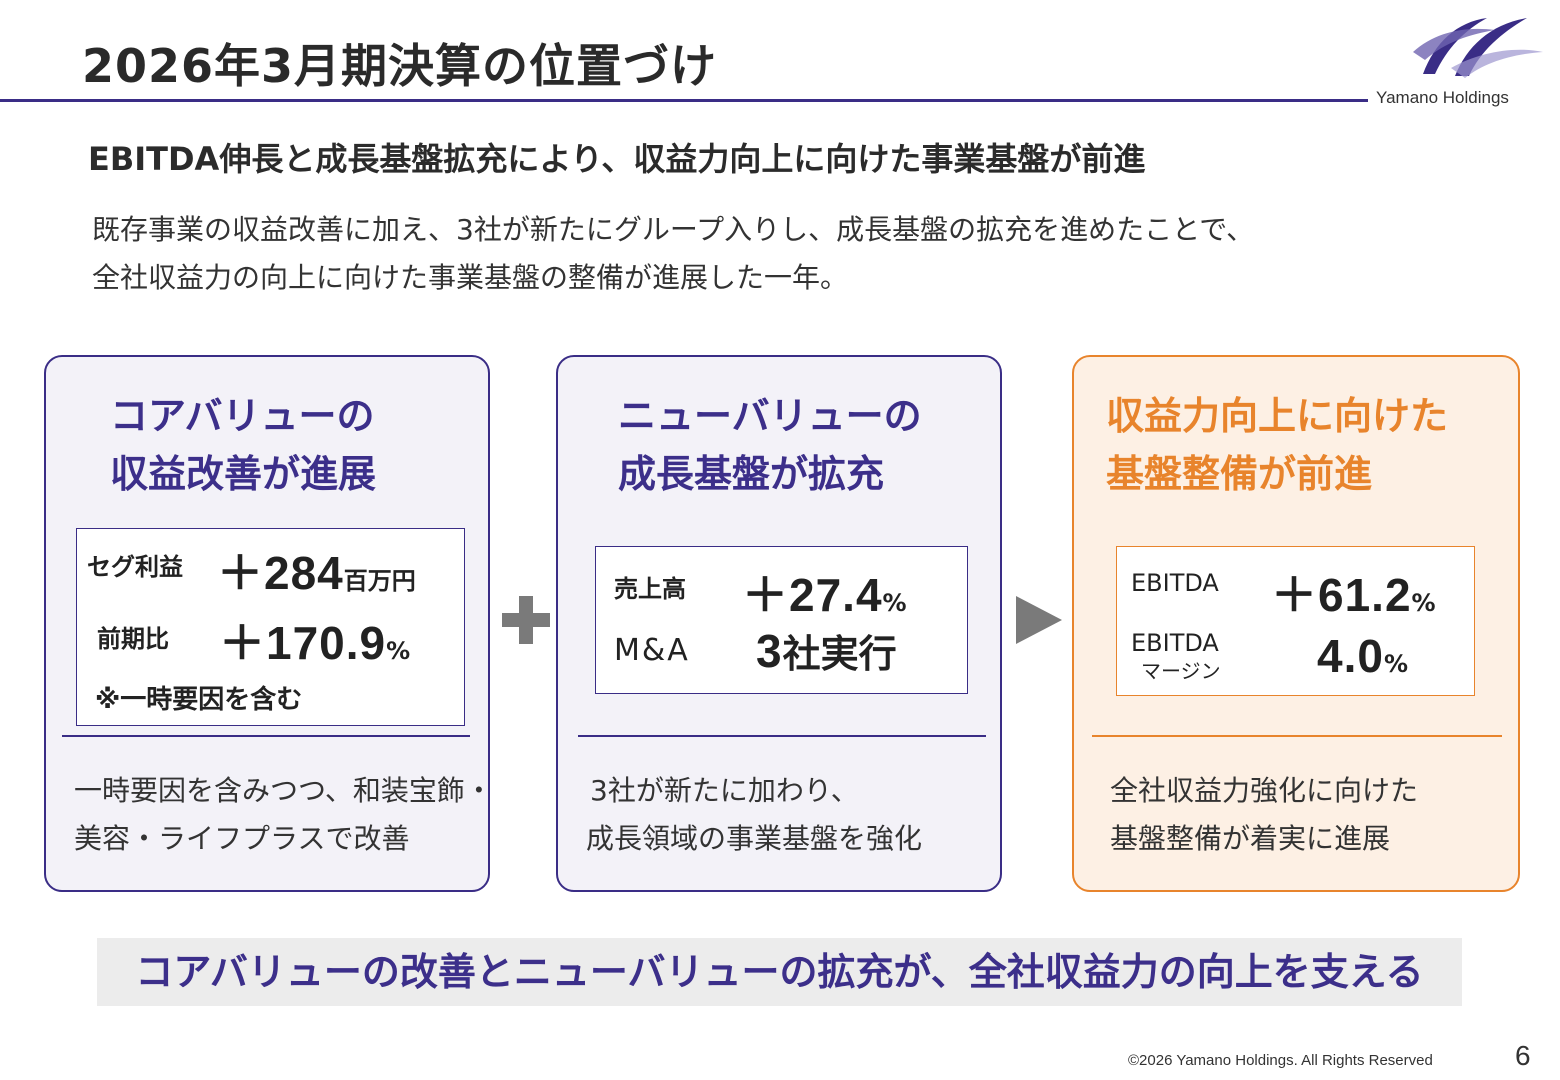  What do you see at coordinates (1523, 1055) in the screenshot?
I see `page-number: 6` at bounding box center [1523, 1055].